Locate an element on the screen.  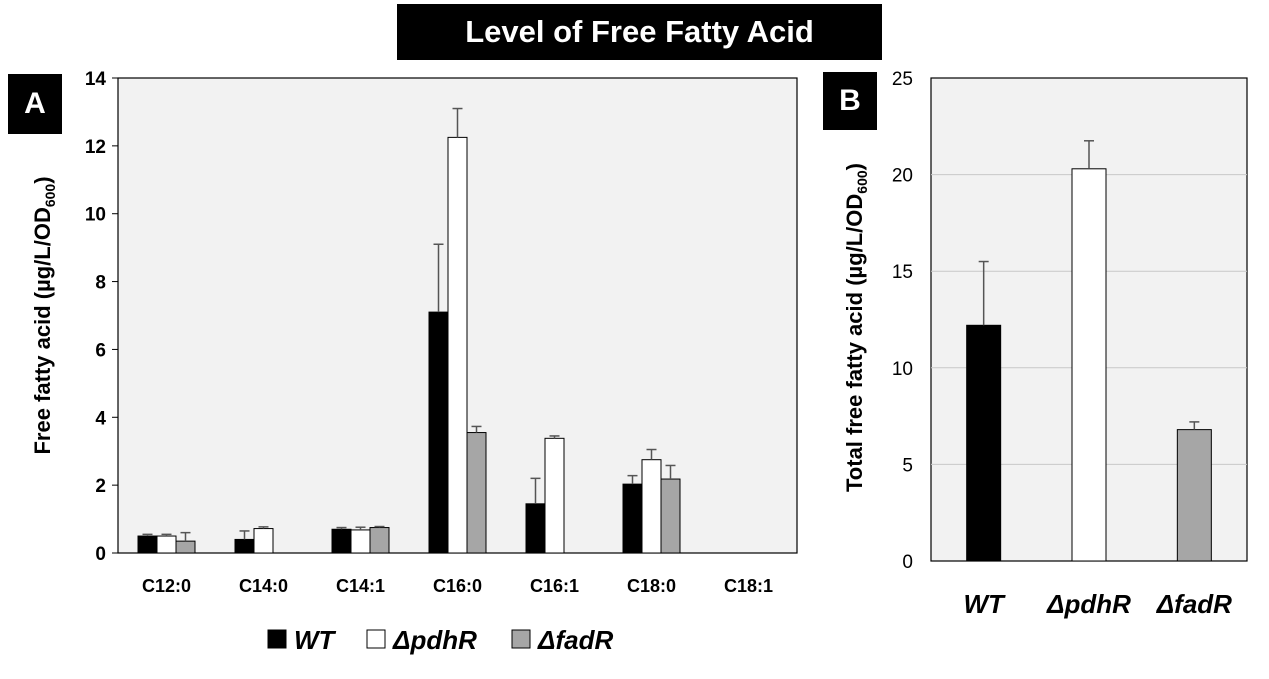
x-tick-label-b: WT is located at coordinates (984, 604).